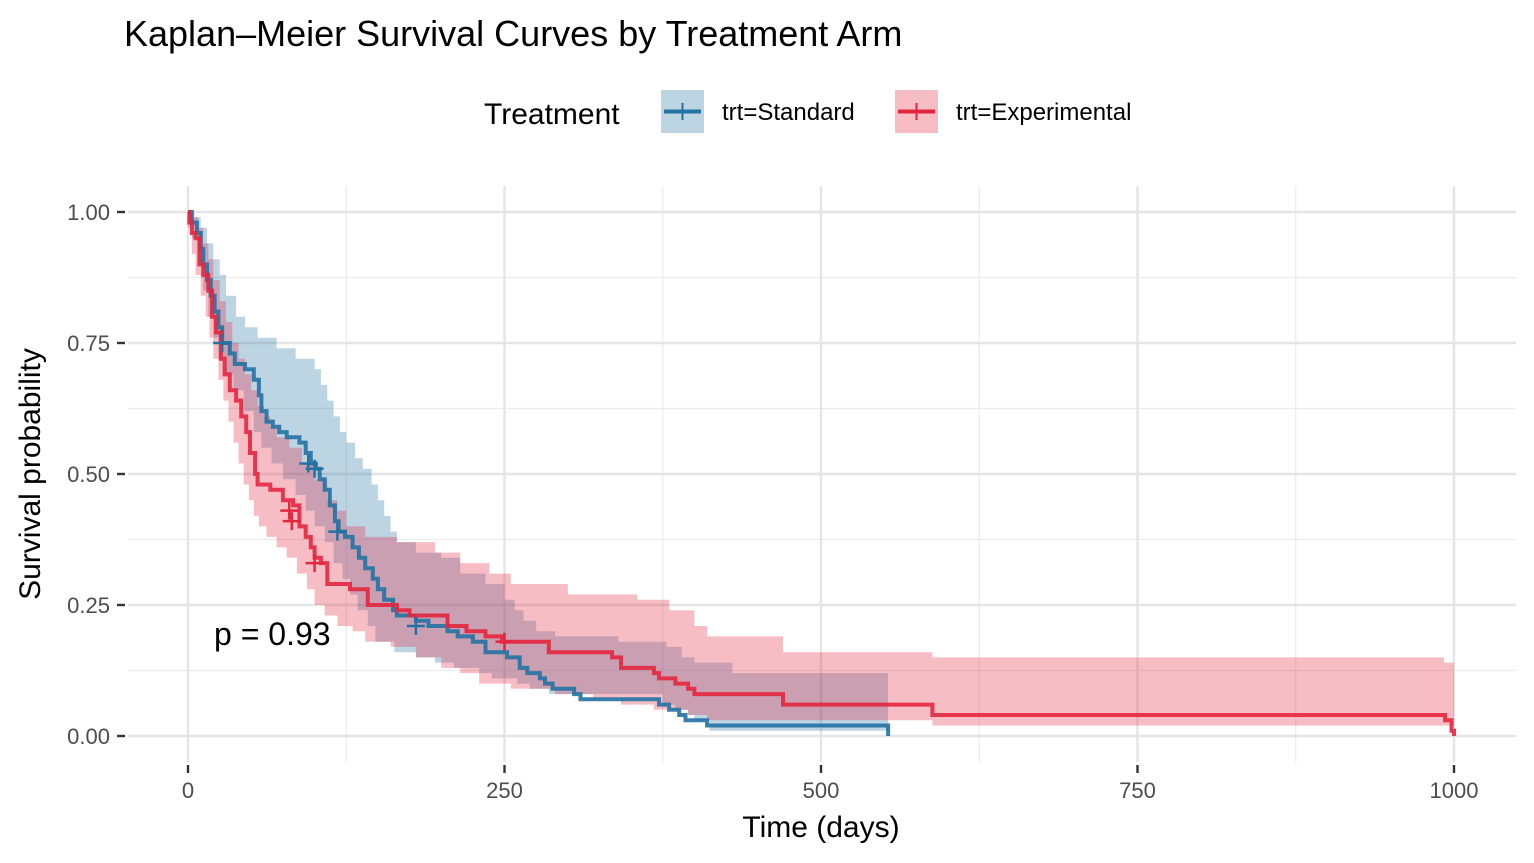 Image resolution: width=1534 pixels, height=863 pixels. I want to click on x-axis: 0 250 500 750 1000, so click(830, 784).